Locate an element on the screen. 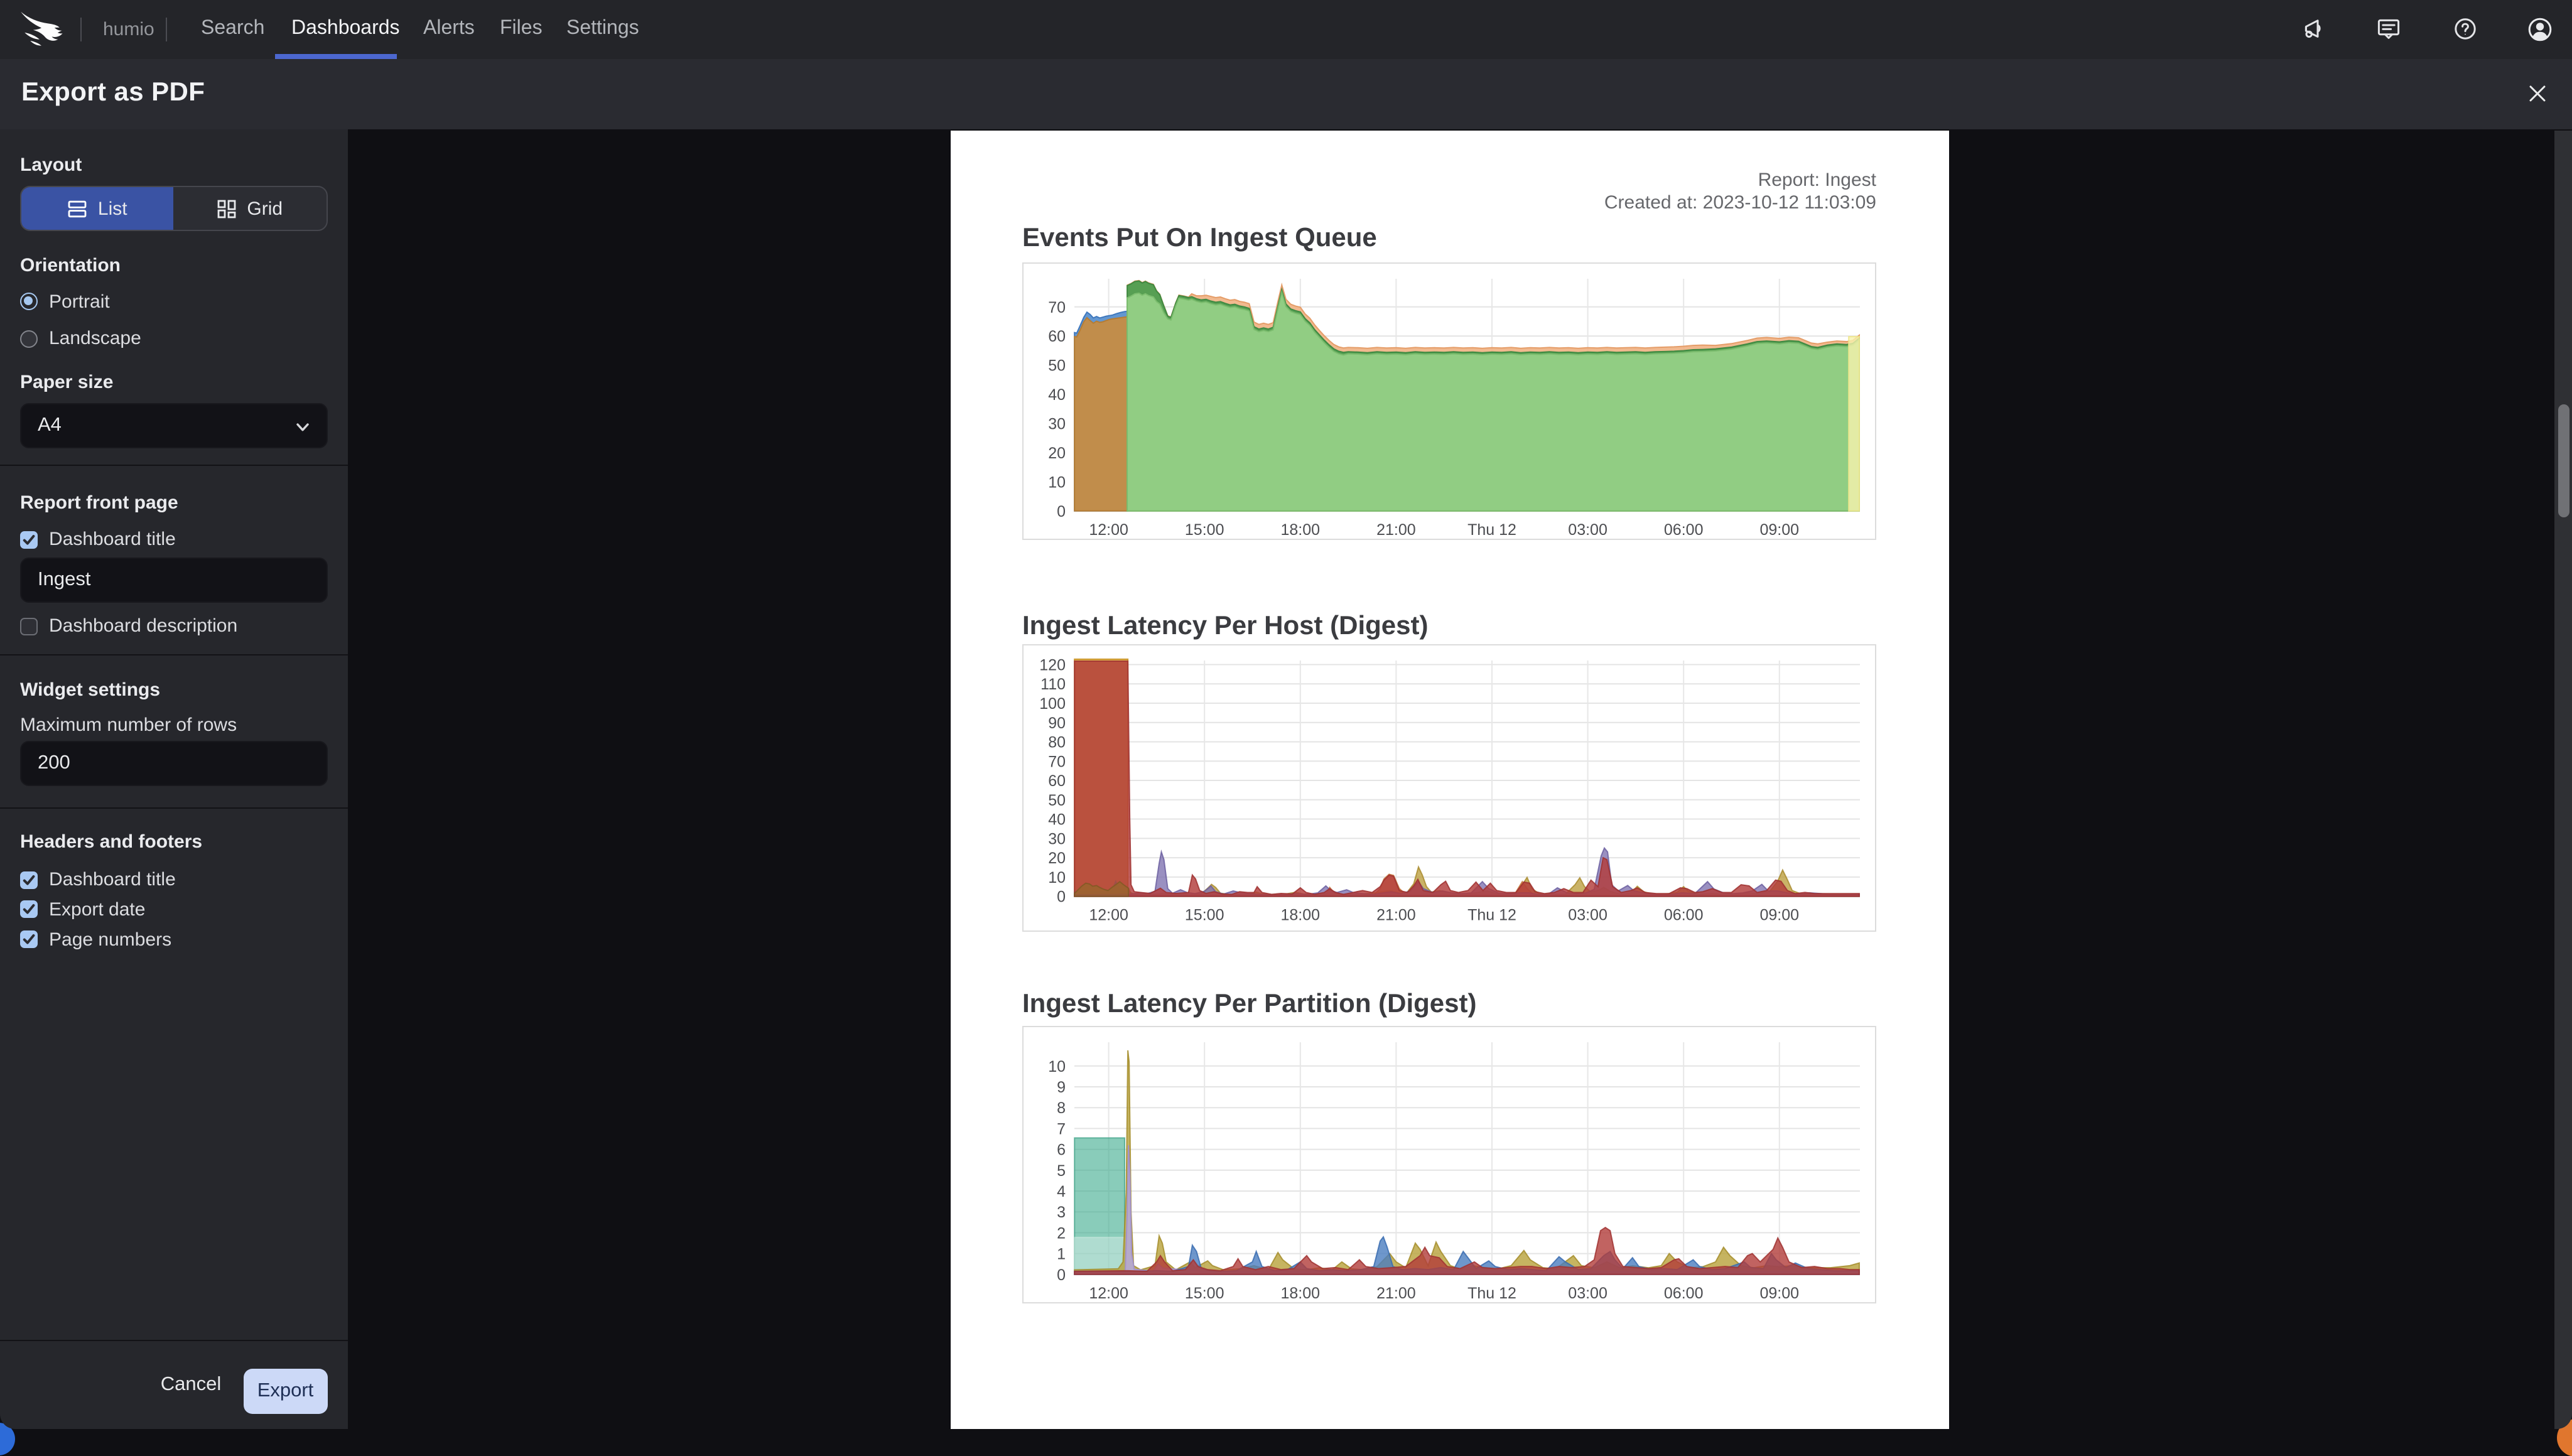 The height and width of the screenshot is (1456, 2572). export-settings-sidebar: Layout List Grid is located at coordinates (174, 779).